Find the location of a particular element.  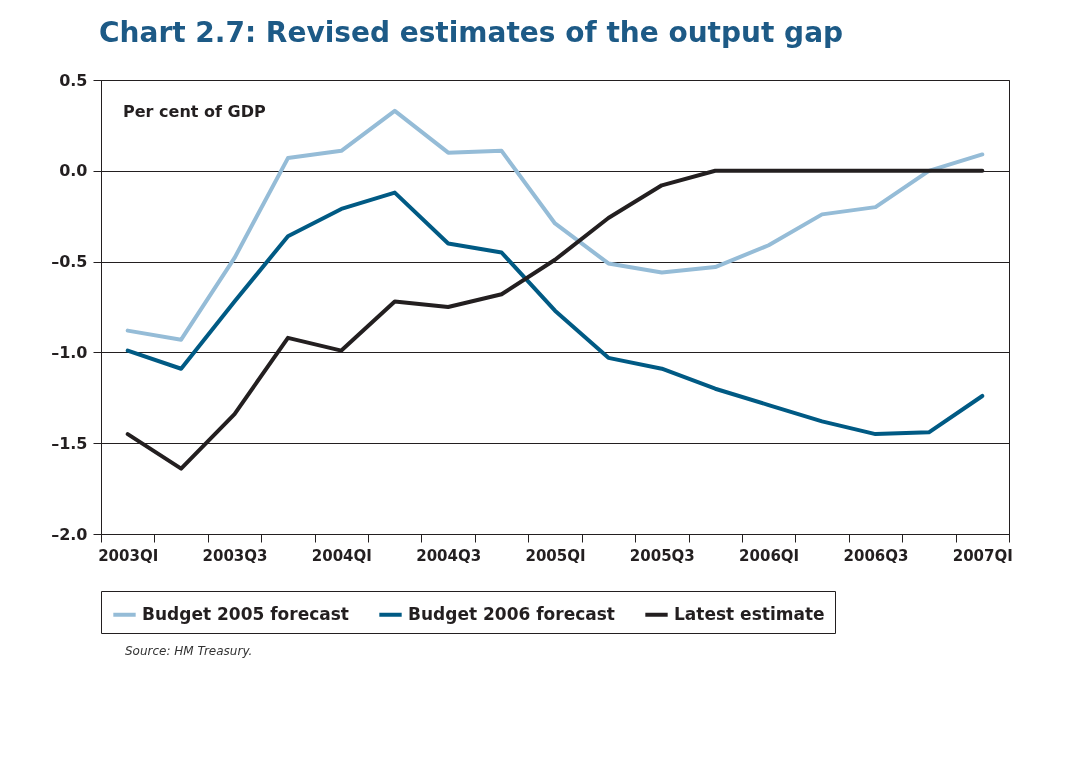

legend-label: Latest estimate is located at coordinates (749, 613).